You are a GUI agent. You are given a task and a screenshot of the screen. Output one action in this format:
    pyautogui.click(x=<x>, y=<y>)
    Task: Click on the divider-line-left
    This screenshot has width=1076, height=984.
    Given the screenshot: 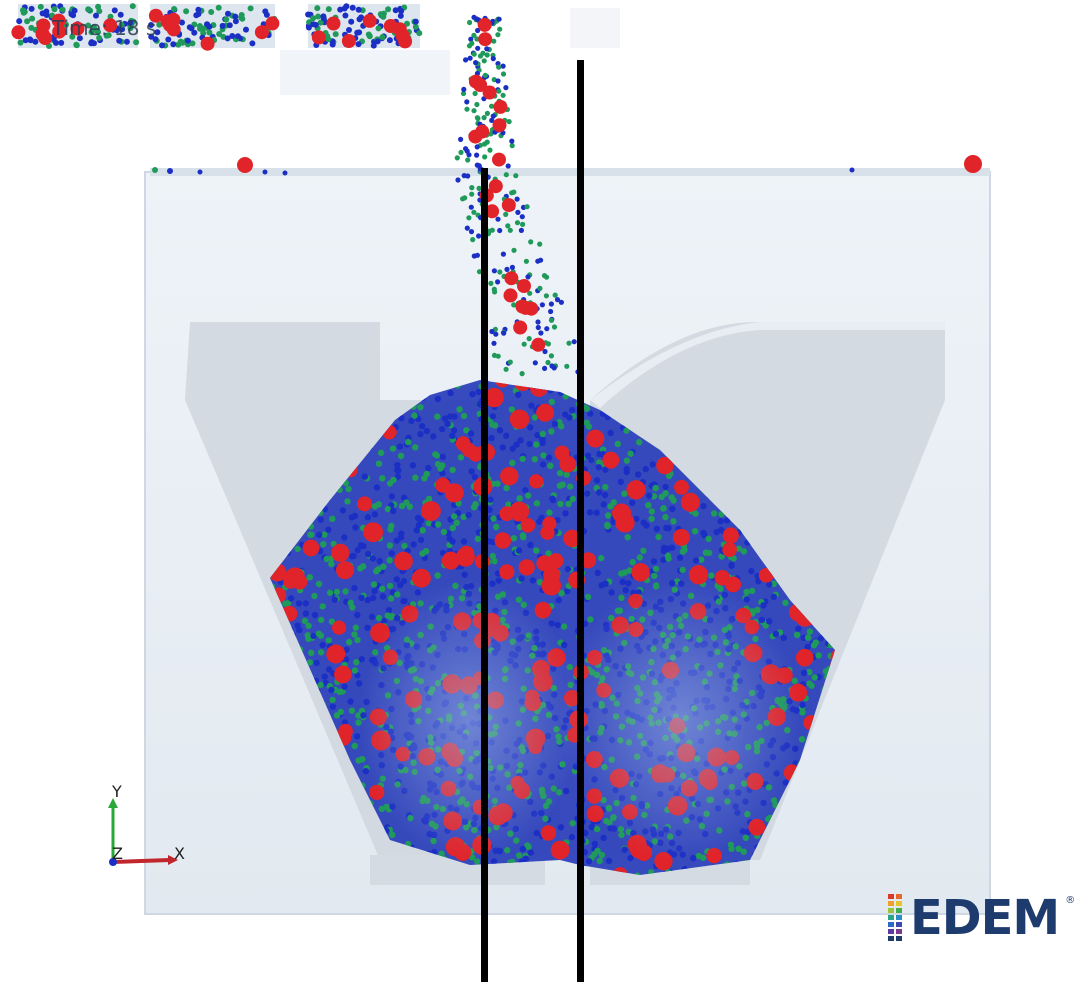 What is the action you would take?
    pyautogui.click(x=484, y=575)
    